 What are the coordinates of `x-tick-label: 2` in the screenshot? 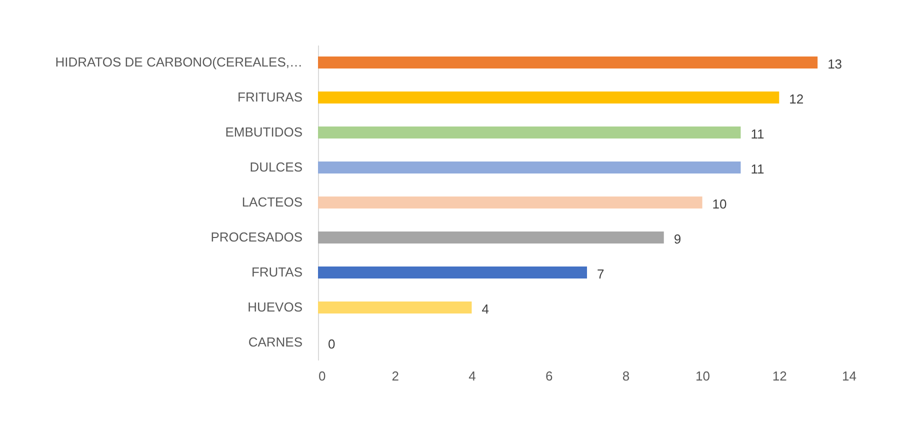 It's located at (395, 376).